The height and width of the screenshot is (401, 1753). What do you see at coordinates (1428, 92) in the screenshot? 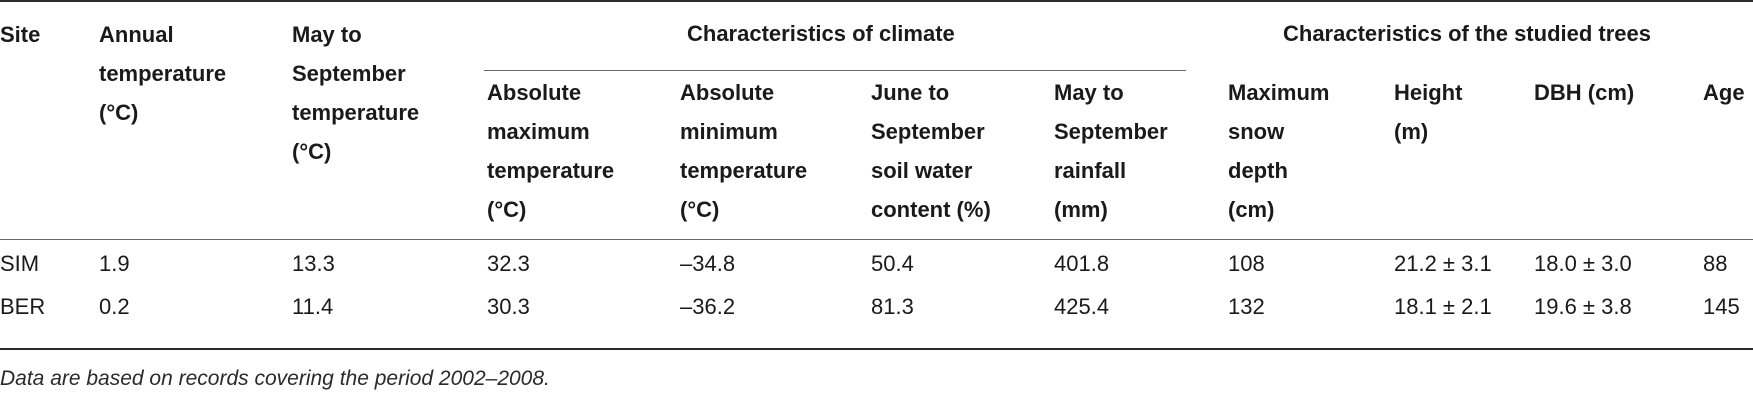
I see `col-header-line: Height` at bounding box center [1428, 92].